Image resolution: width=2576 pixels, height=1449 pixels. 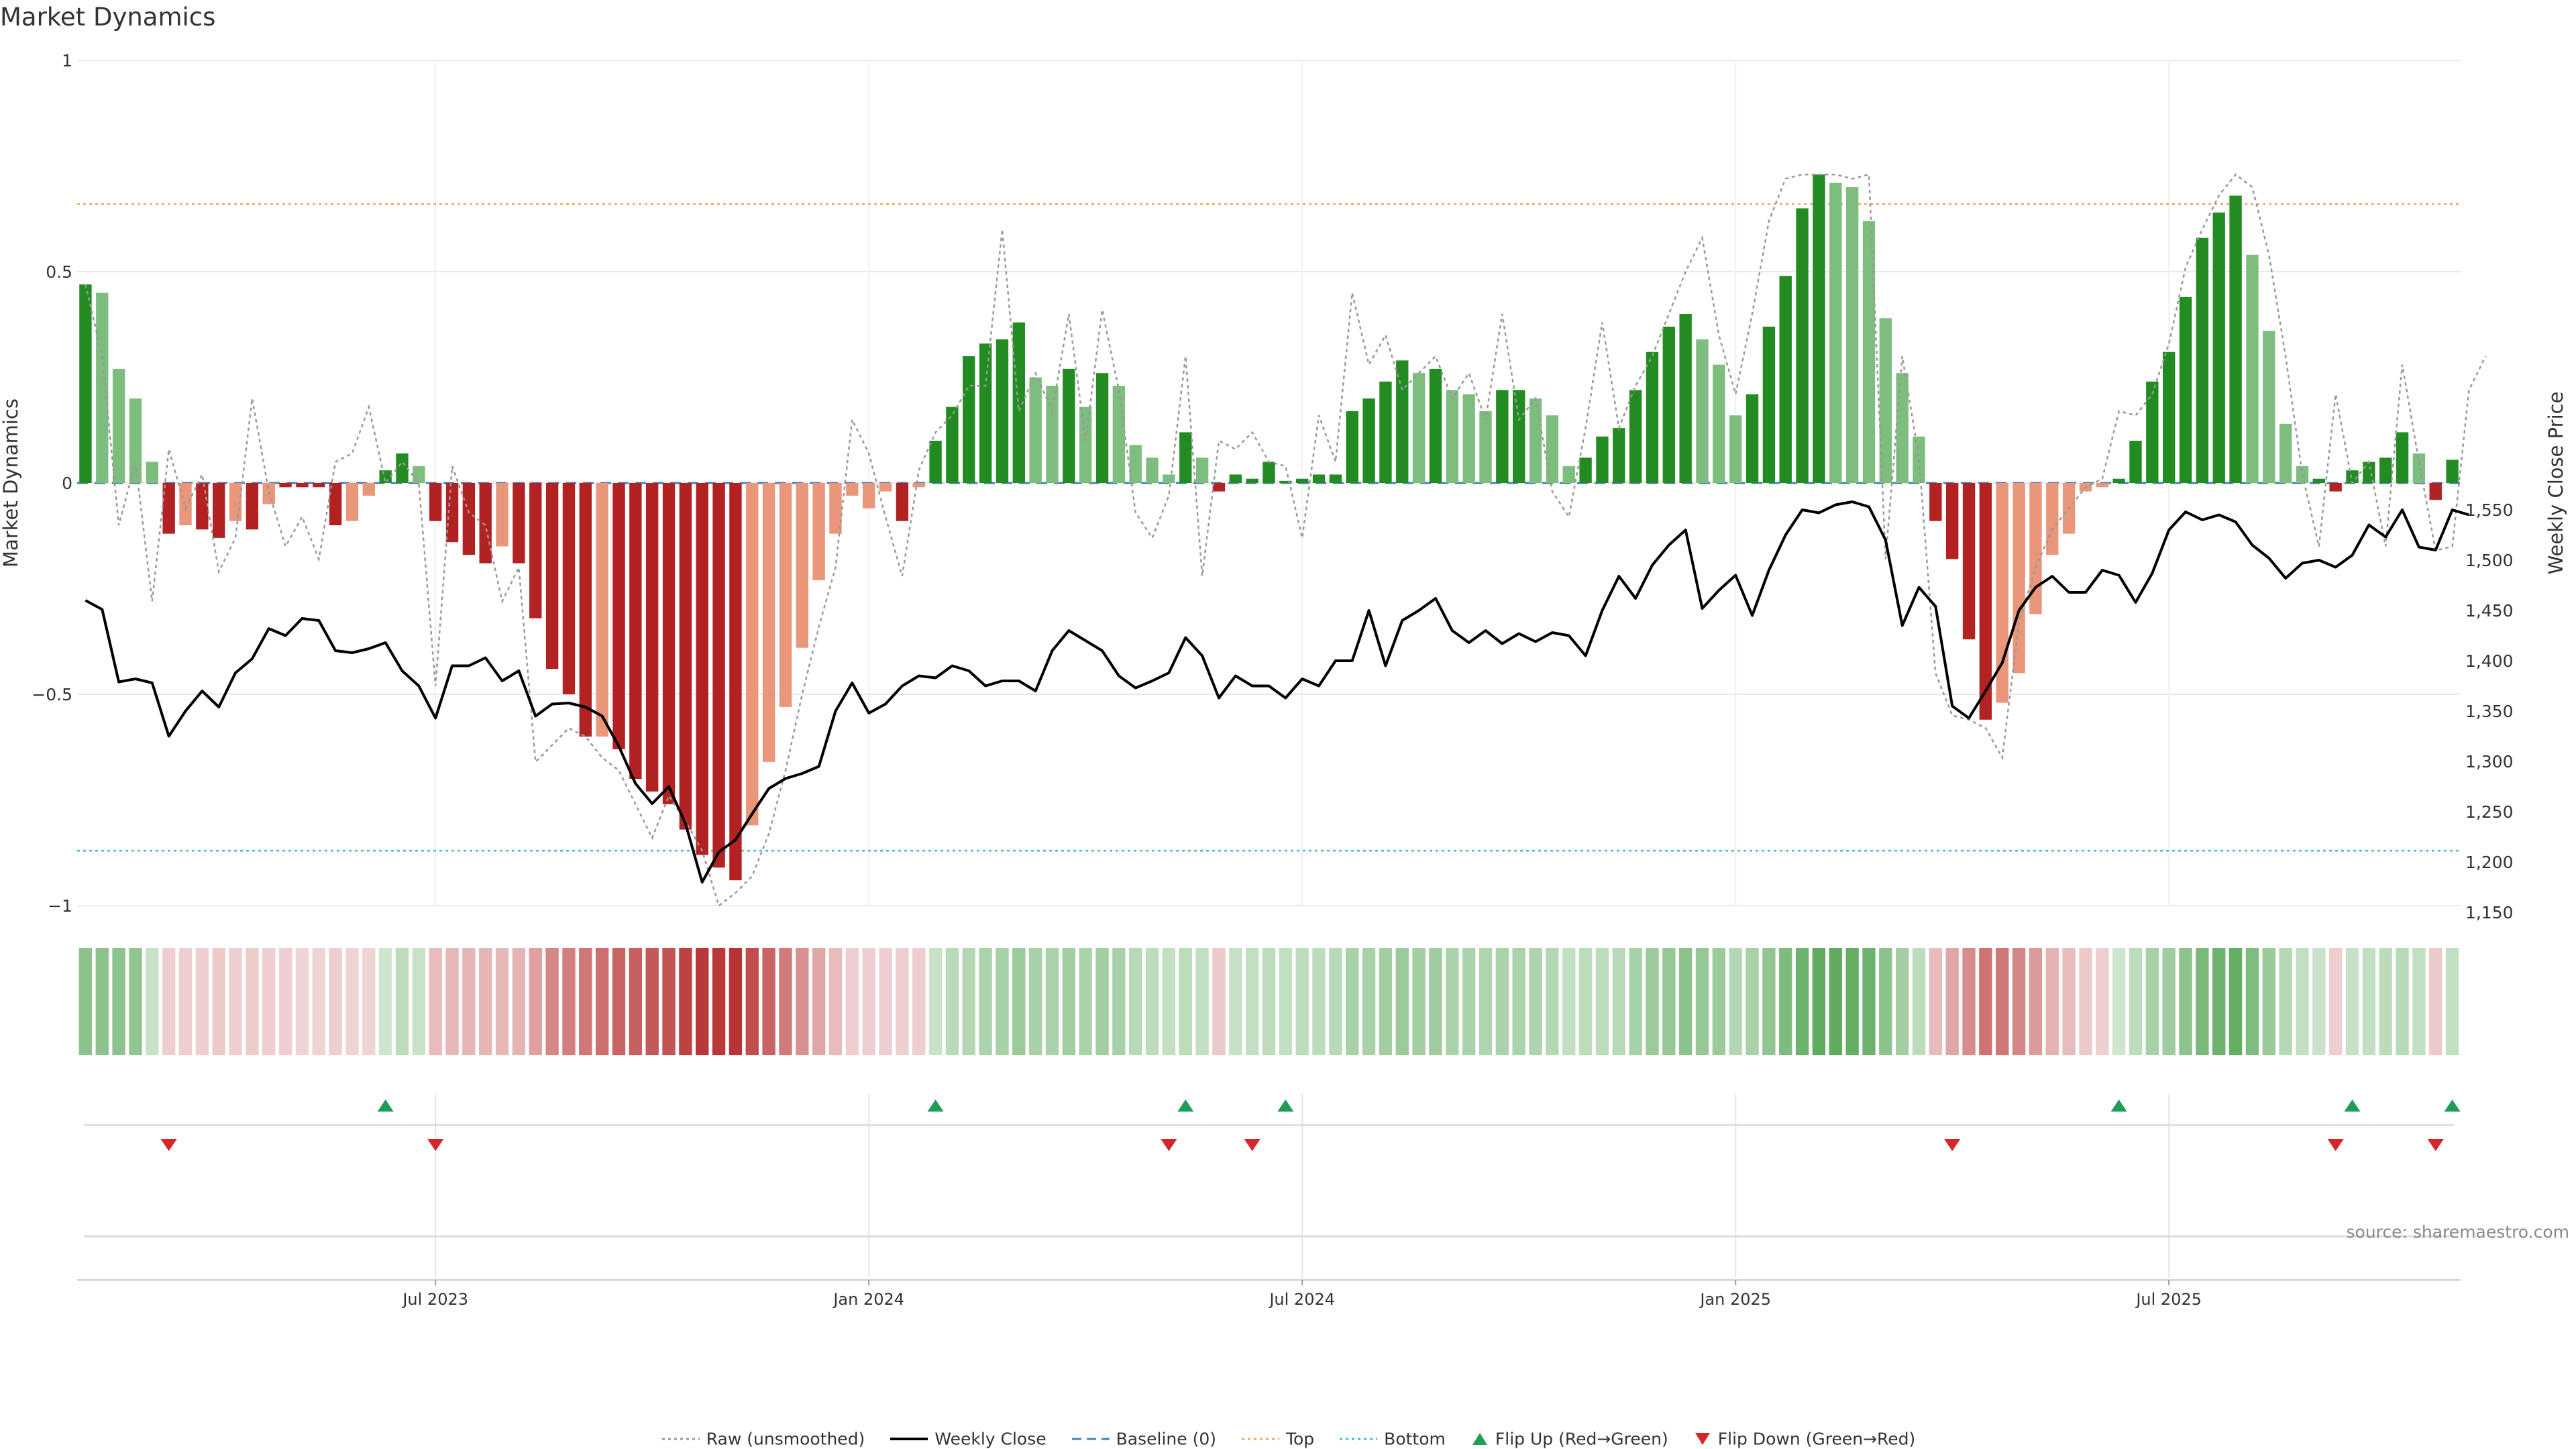 I want to click on right-tick-label: 1,500, so click(x=2489, y=560).